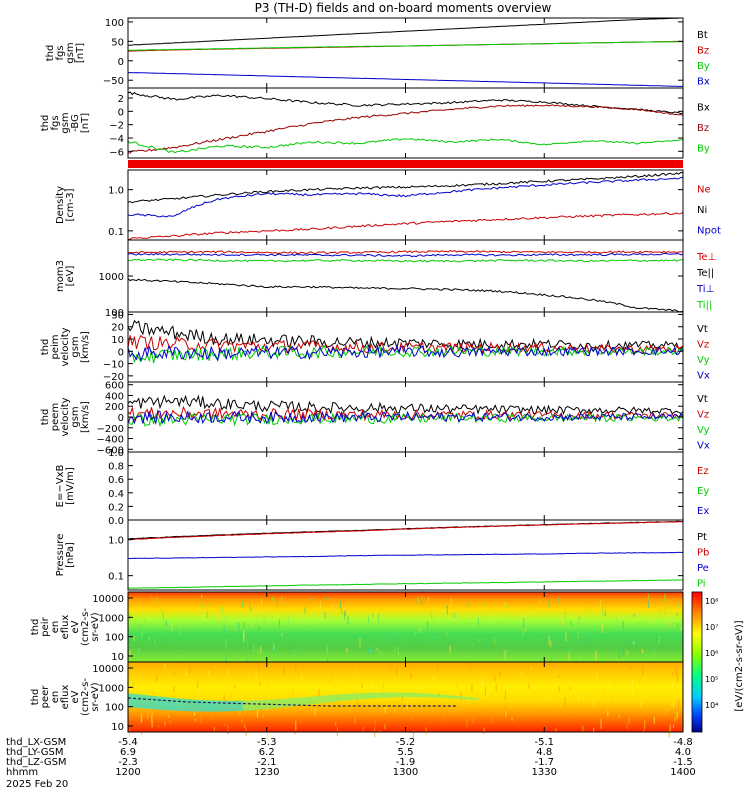 This screenshot has width=750, height=800. What do you see at coordinates (703, 50) in the screenshot?
I see `legend-Bz: Bz` at bounding box center [703, 50].